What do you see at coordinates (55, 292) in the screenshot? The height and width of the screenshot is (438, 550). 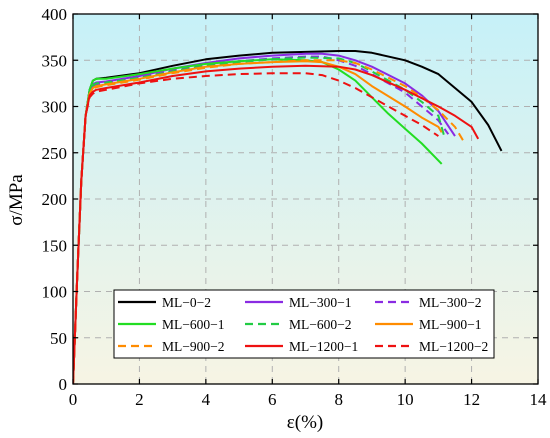 I see `y-tick-label: 100` at bounding box center [55, 292].